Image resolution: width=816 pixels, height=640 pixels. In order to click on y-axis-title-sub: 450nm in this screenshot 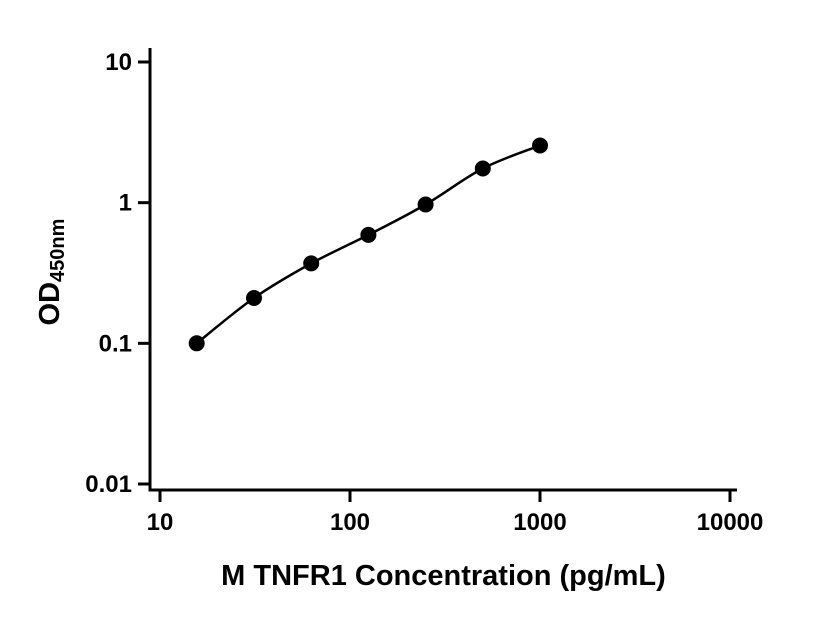, I will do `click(58, 250)`.